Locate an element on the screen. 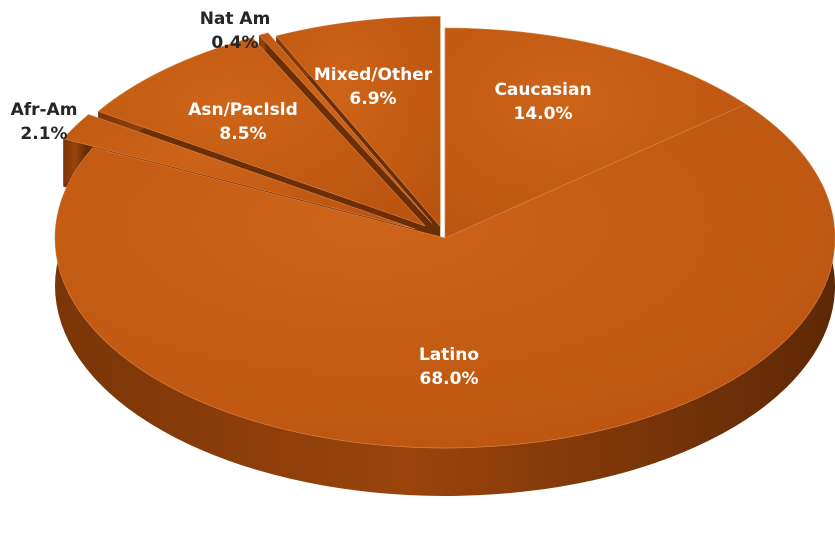 The width and height of the screenshot is (835, 539). pie-slice-caucasian is located at coordinates (595, 133).